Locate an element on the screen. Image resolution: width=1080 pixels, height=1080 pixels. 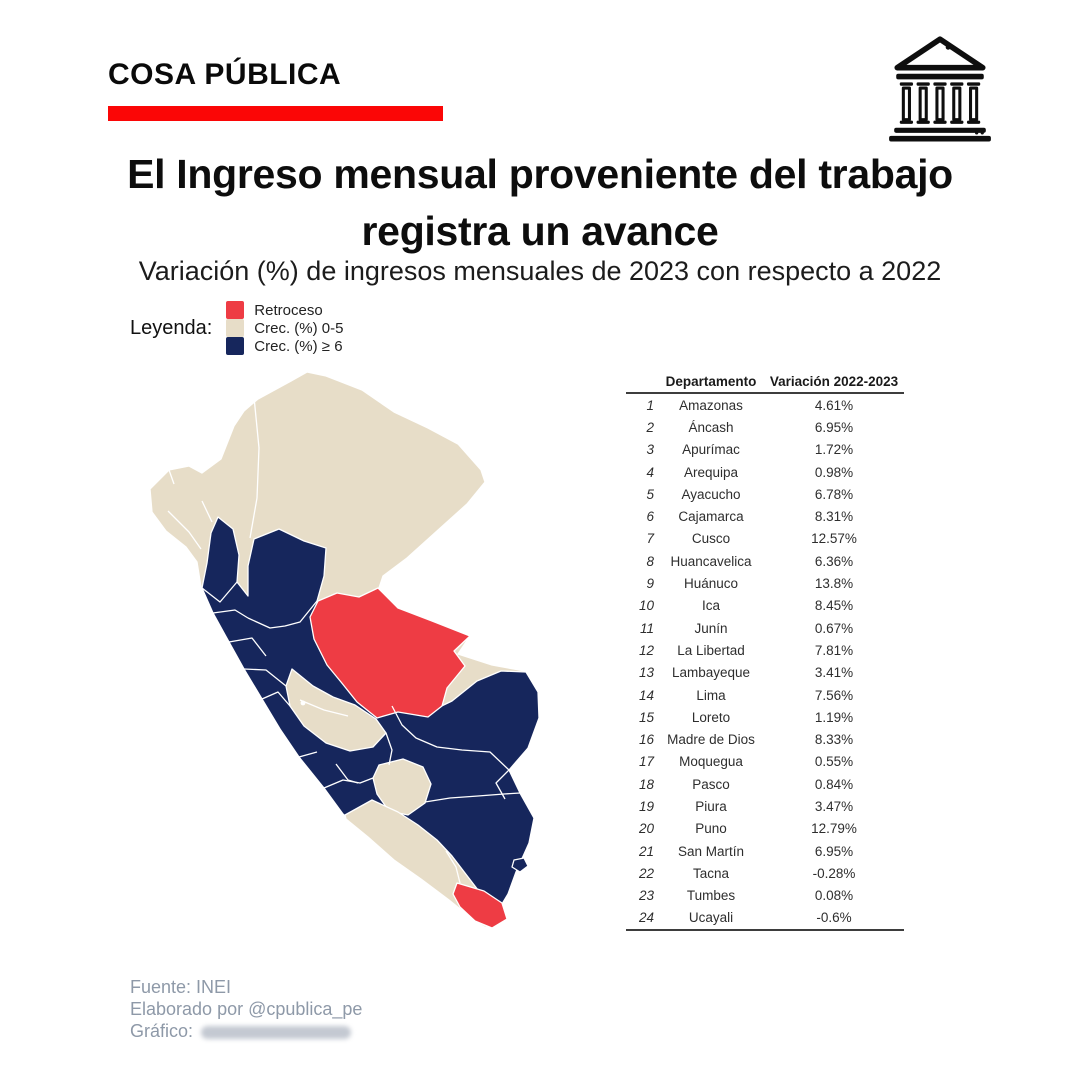
cell-variacion: 6.36% is located at coordinates (834, 561).